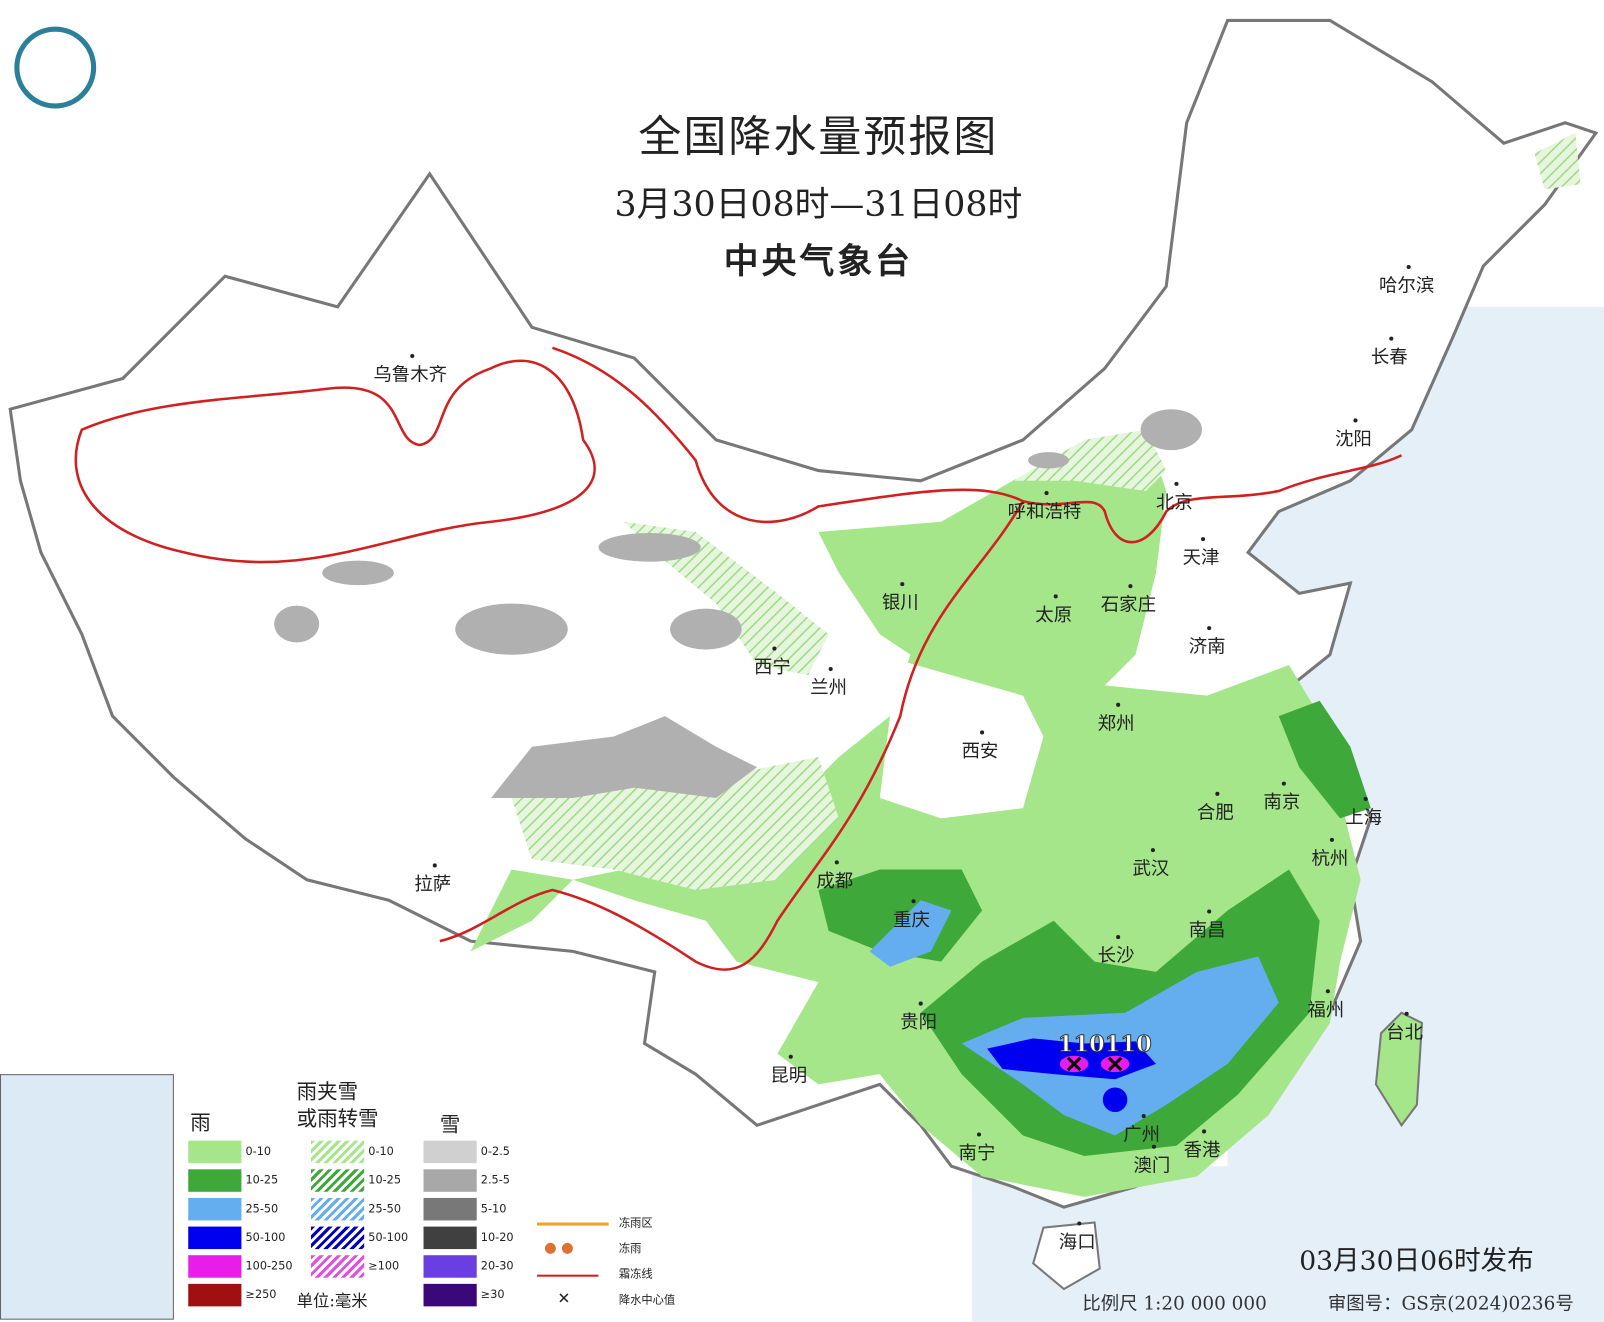 The image size is (1604, 1322). I want to click on map-title: 全国降水量预报图, so click(818, 136).